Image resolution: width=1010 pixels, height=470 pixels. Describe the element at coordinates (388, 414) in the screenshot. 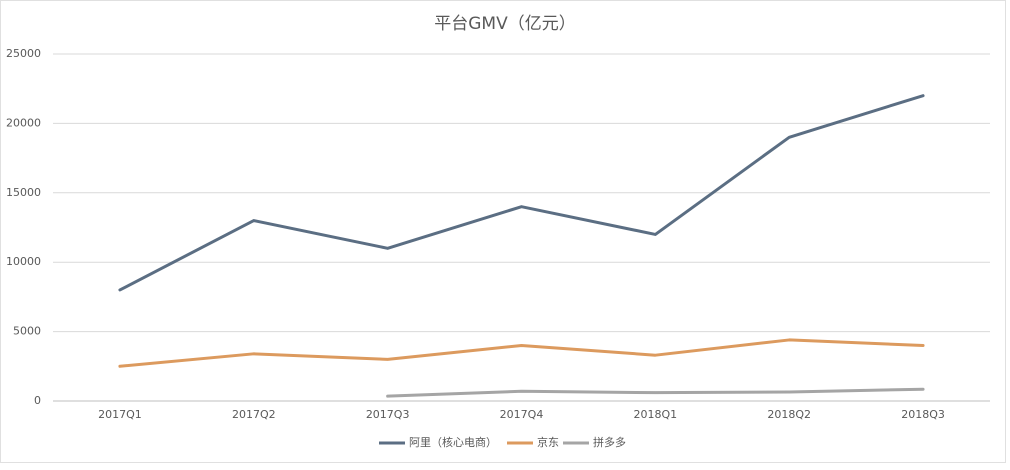

I see `x-tick-label: 2017Q3` at that location.